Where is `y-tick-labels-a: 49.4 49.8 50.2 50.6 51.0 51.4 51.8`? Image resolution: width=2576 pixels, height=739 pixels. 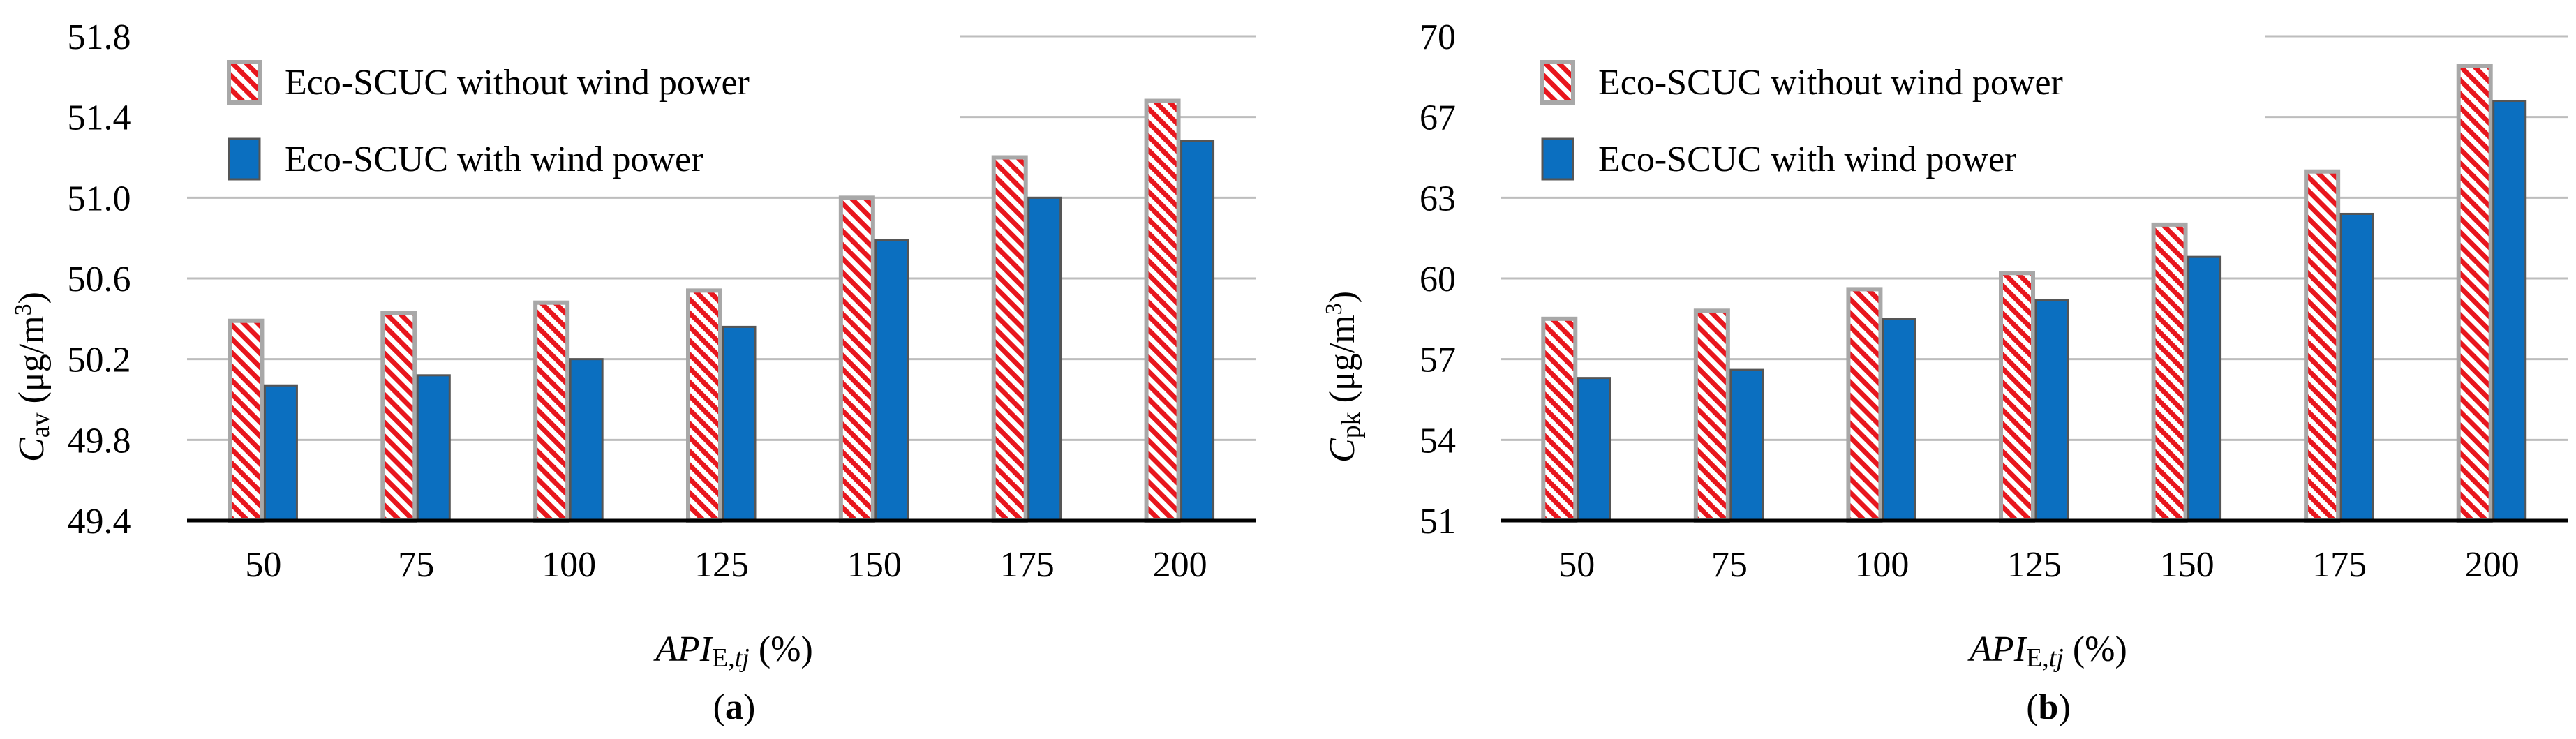 y-tick-labels-a: 49.4 49.8 50.2 50.6 51.0 51.4 51.8 is located at coordinates (100, 279).